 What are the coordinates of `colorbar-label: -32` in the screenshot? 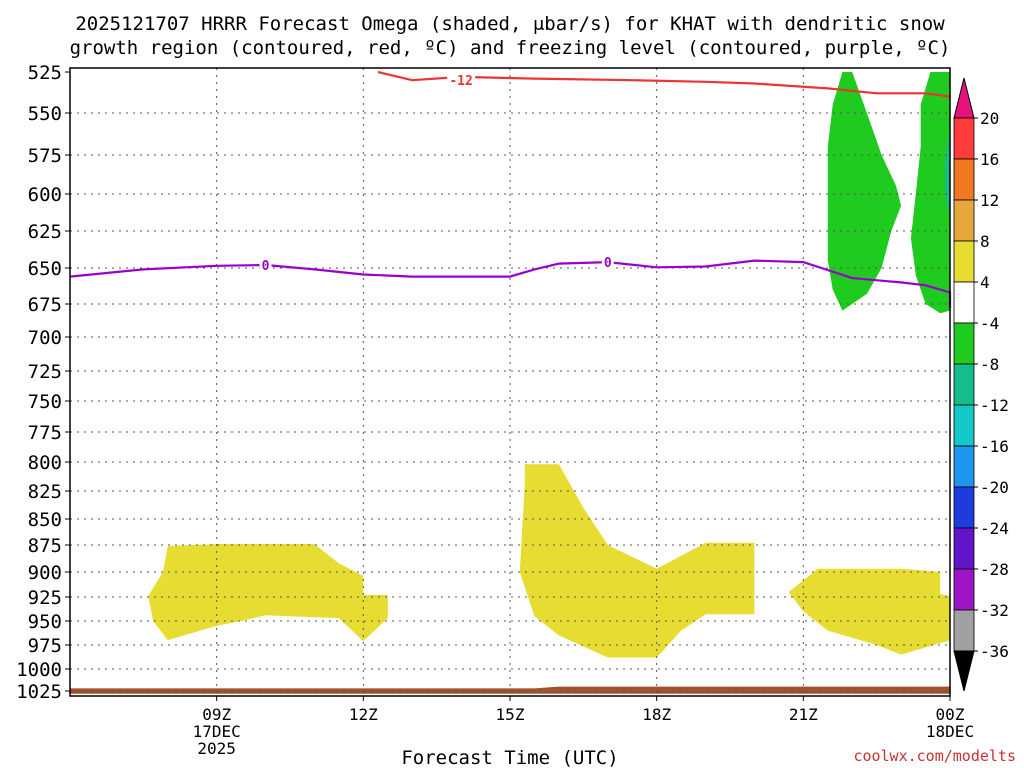 It's located at (994, 610).